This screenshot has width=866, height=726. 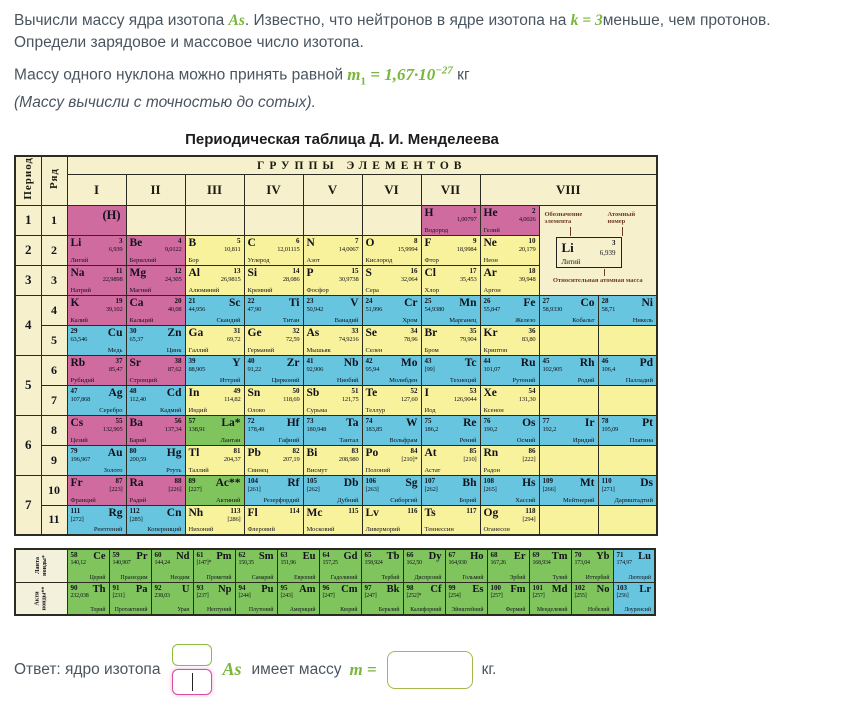 What do you see at coordinates (155, 310) in the screenshot?
I see `element-cell-Ca: Ca 20 40,08 Кальций` at bounding box center [155, 310].